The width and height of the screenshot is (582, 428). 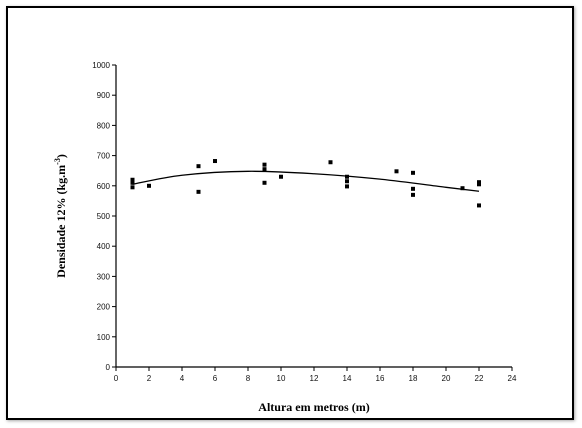 I want to click on y-axis-title-superscript: -3, so click(x=57, y=161).